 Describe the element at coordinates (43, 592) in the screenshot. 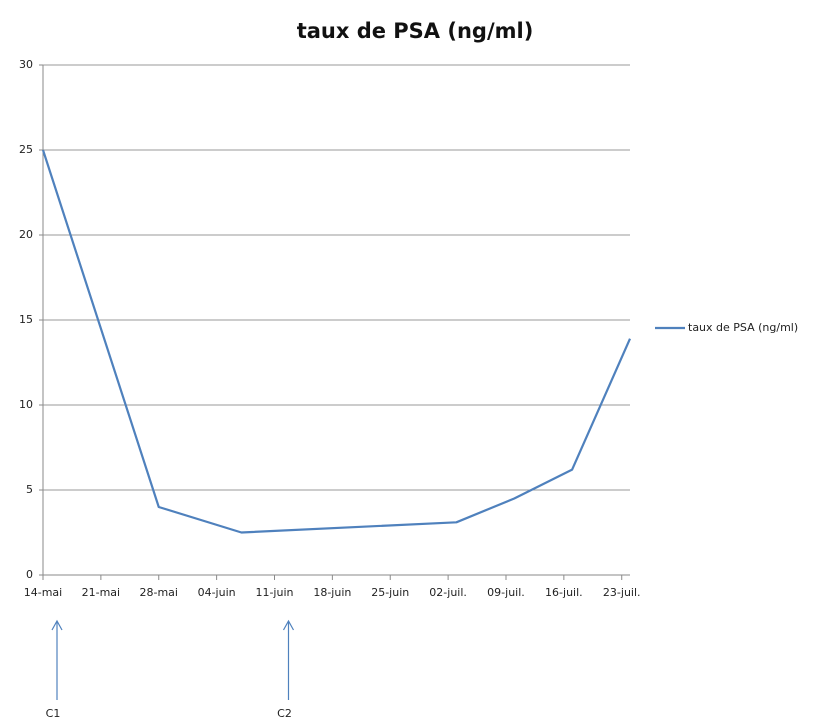

I see `x-tick-label: 14-mai` at that location.